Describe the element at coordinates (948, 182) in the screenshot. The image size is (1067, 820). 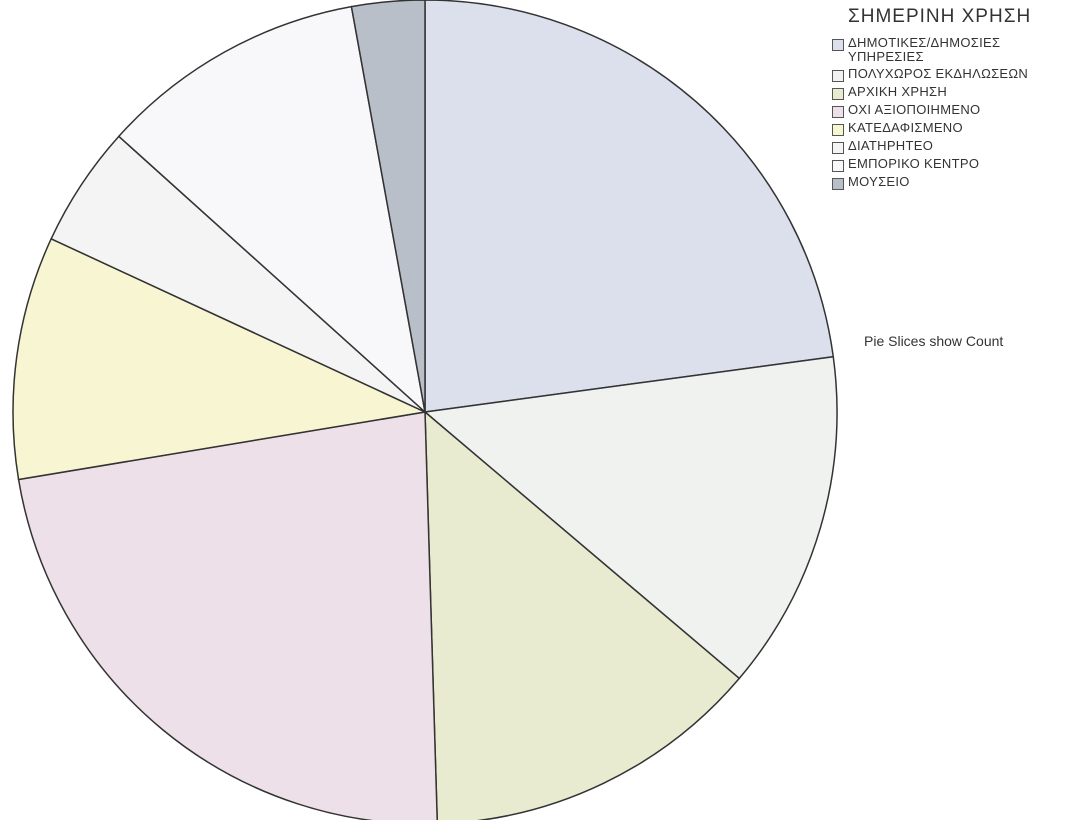
I see `legend-item-8: ΜΟΥΣΕΙΟ` at that location.